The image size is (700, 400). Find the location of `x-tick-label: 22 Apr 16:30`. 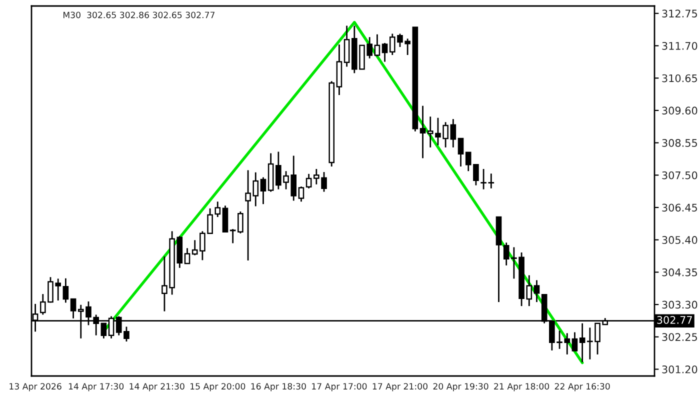

x-tick-label: 22 Apr 16:30 is located at coordinates (582, 387).